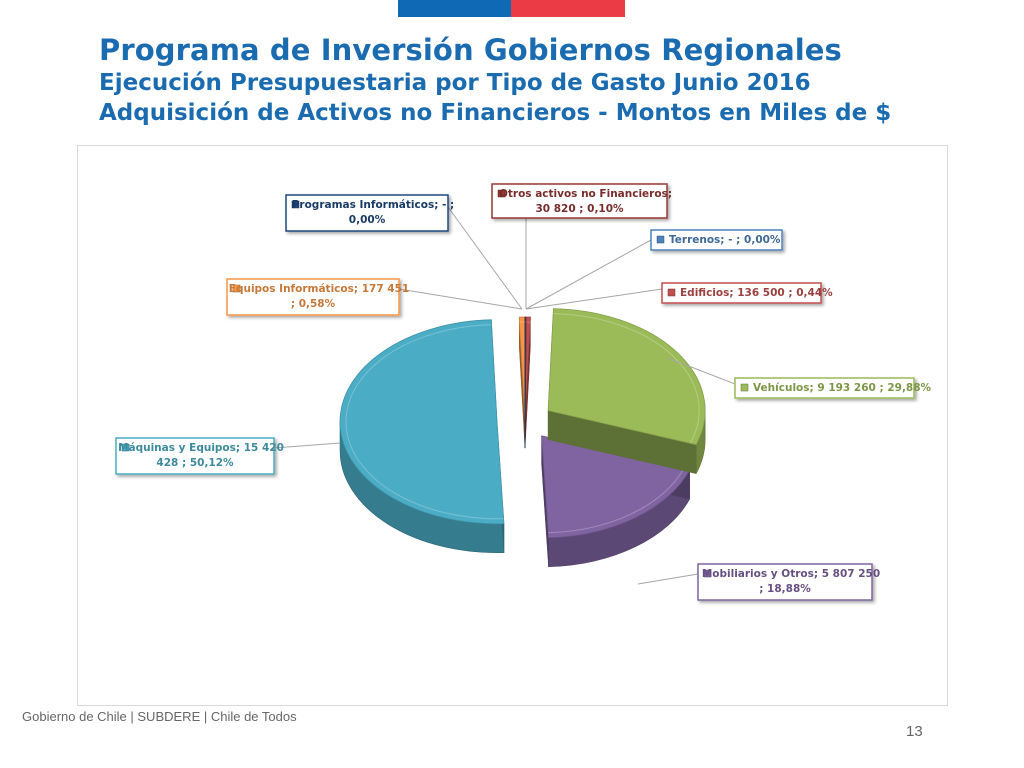 The width and height of the screenshot is (1024, 768). What do you see at coordinates (585, 194) in the screenshot?
I see `svg-text: Otros activos no Financieros;` at bounding box center [585, 194].